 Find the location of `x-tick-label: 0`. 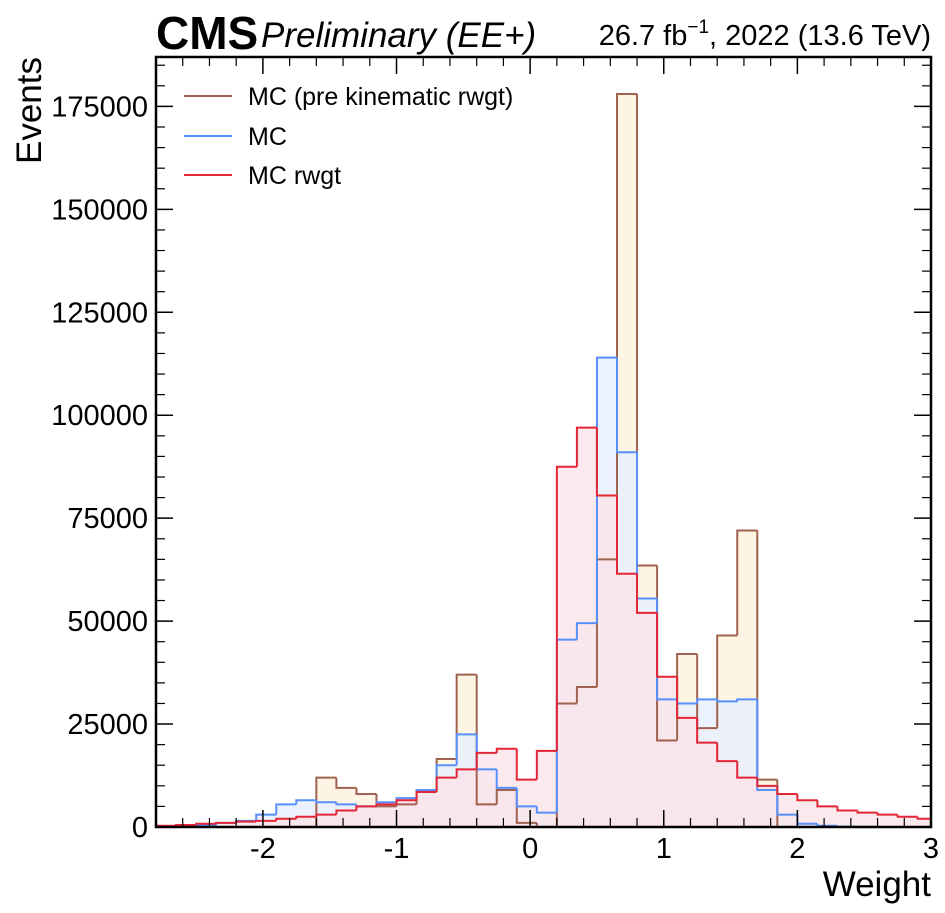

x-tick-label: 0 is located at coordinates (530, 849).